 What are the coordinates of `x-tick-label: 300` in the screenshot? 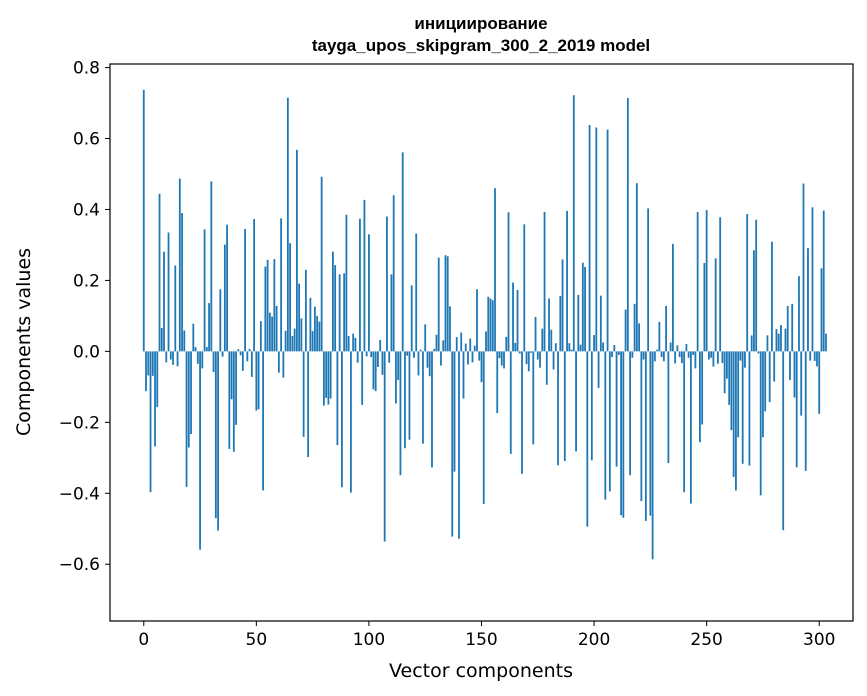 It's located at (819, 640).